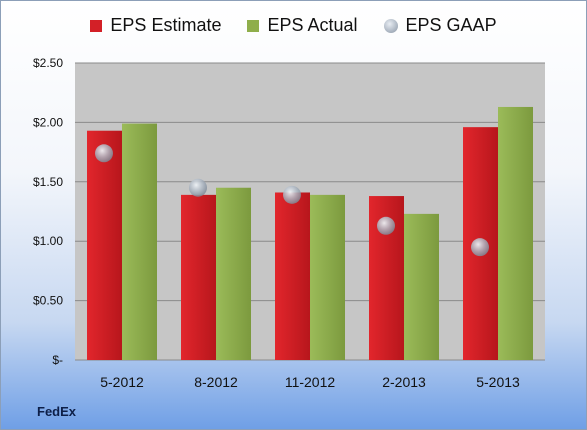  What do you see at coordinates (404, 382) in the screenshot?
I see `x-tick-label: 2-2013` at bounding box center [404, 382].